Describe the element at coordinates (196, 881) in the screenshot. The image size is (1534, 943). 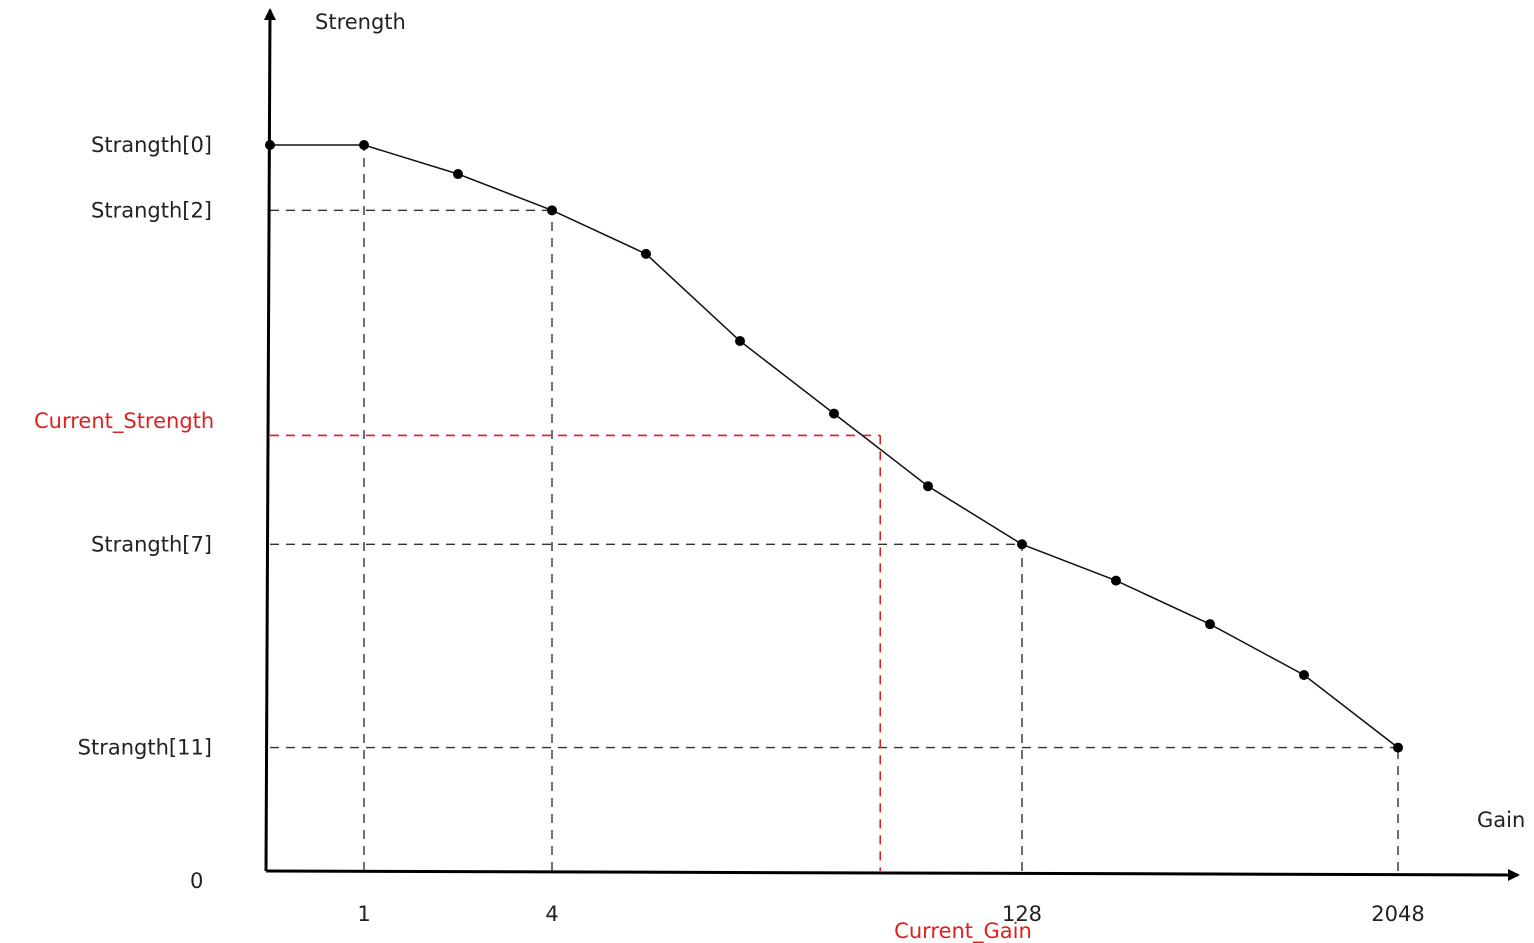
I see `origin-label: 0` at that location.